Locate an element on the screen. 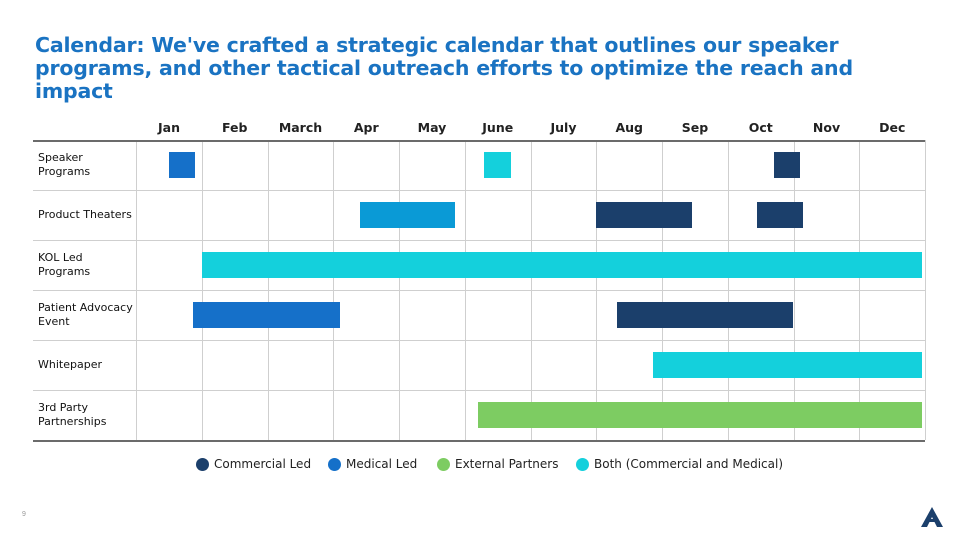 This screenshot has width=960, height=540. month-label: Oct is located at coordinates (760, 127).